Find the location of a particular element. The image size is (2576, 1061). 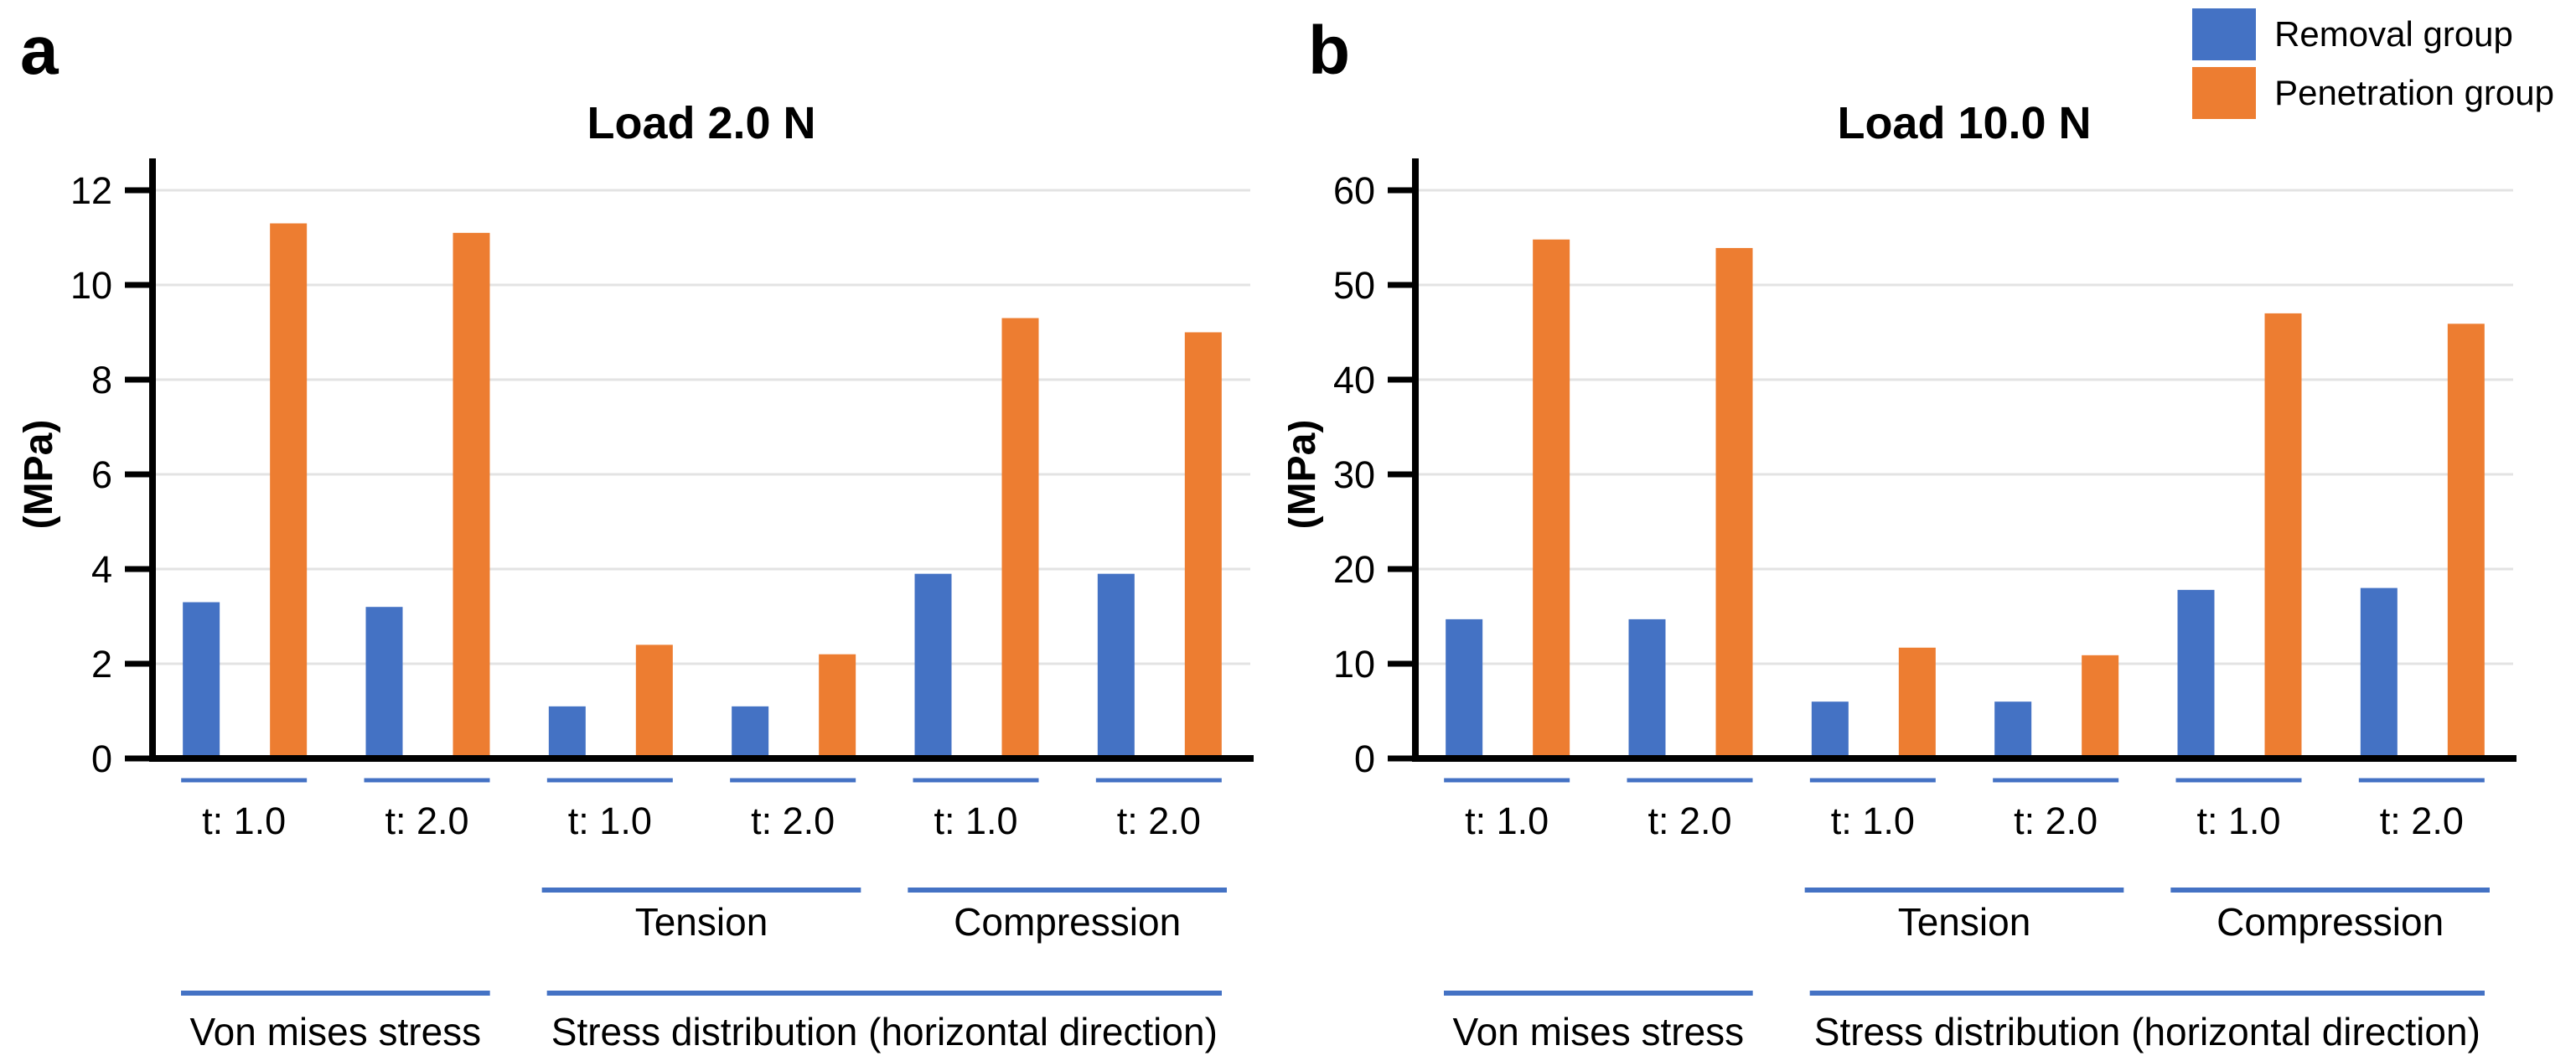

chart-title: Load 2.0 N is located at coordinates (701, 123).